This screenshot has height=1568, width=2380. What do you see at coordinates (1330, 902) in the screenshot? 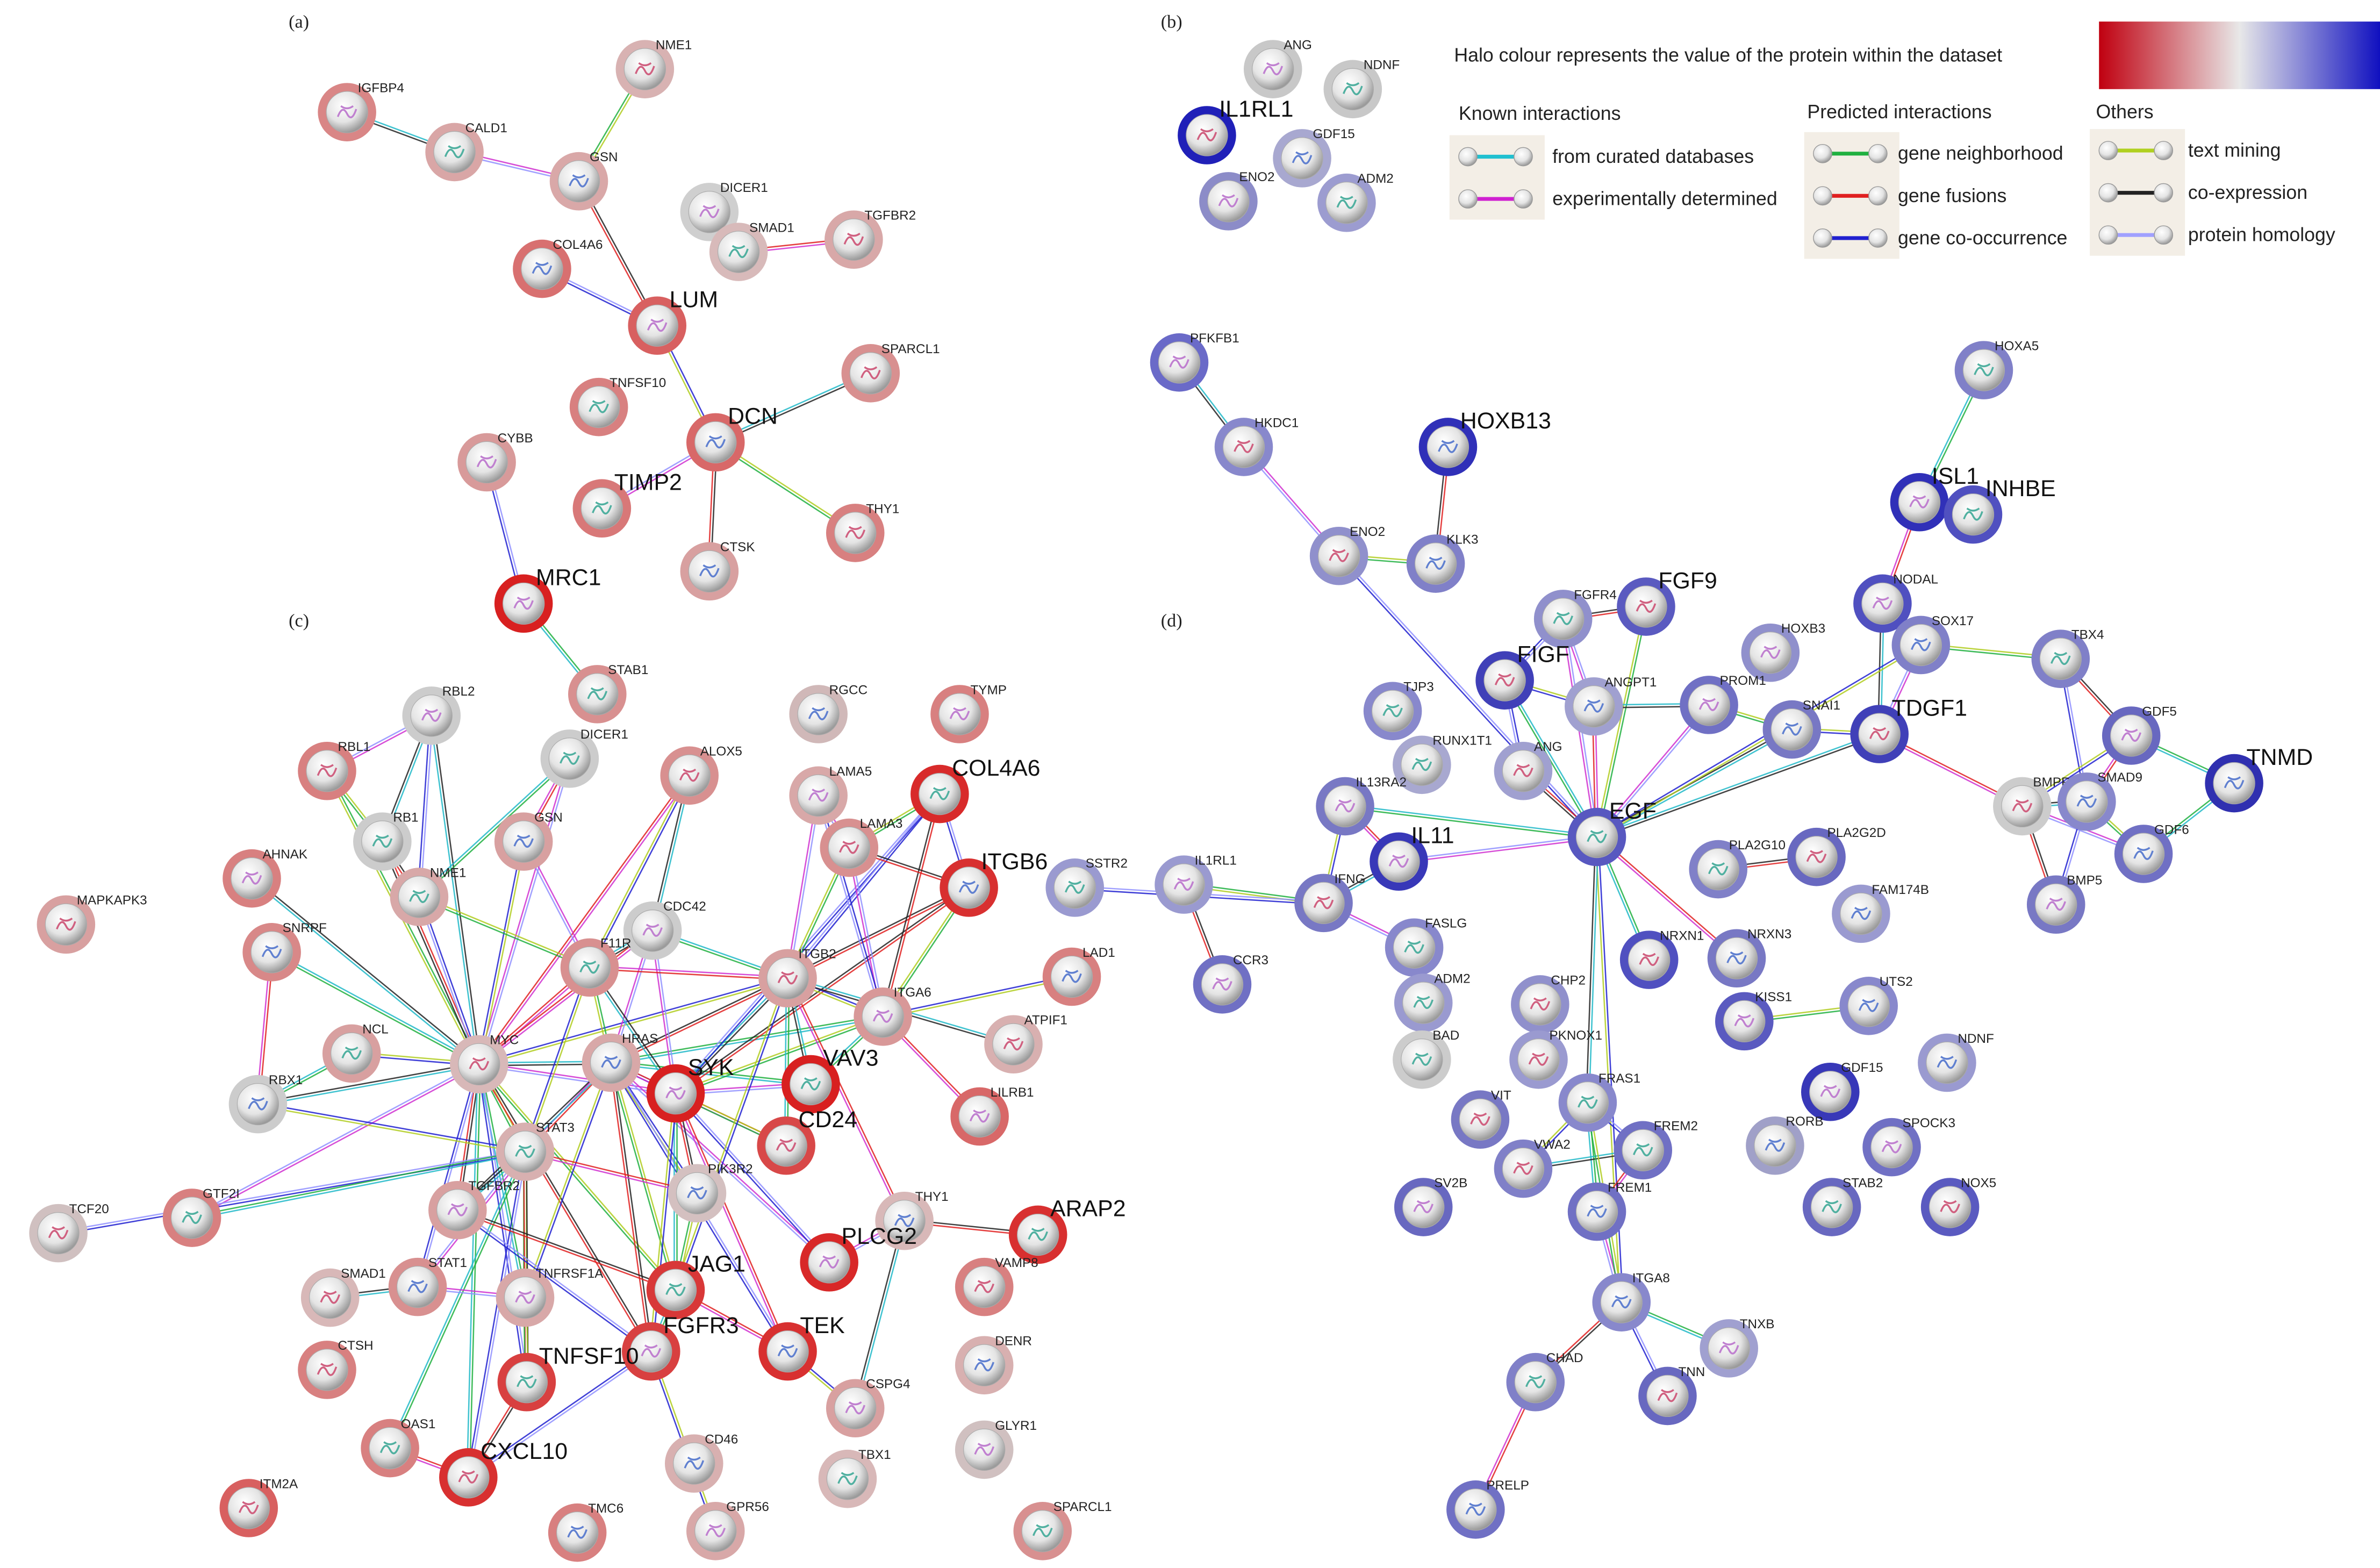
I see `node: IFNG` at bounding box center [1330, 902].